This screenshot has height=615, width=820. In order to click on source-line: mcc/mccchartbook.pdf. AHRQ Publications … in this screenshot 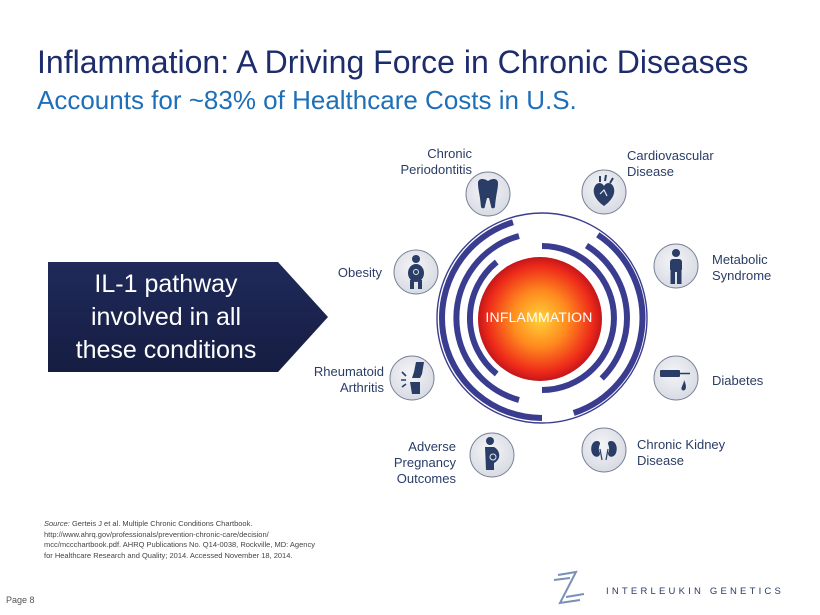, I will do `click(179, 544)`.